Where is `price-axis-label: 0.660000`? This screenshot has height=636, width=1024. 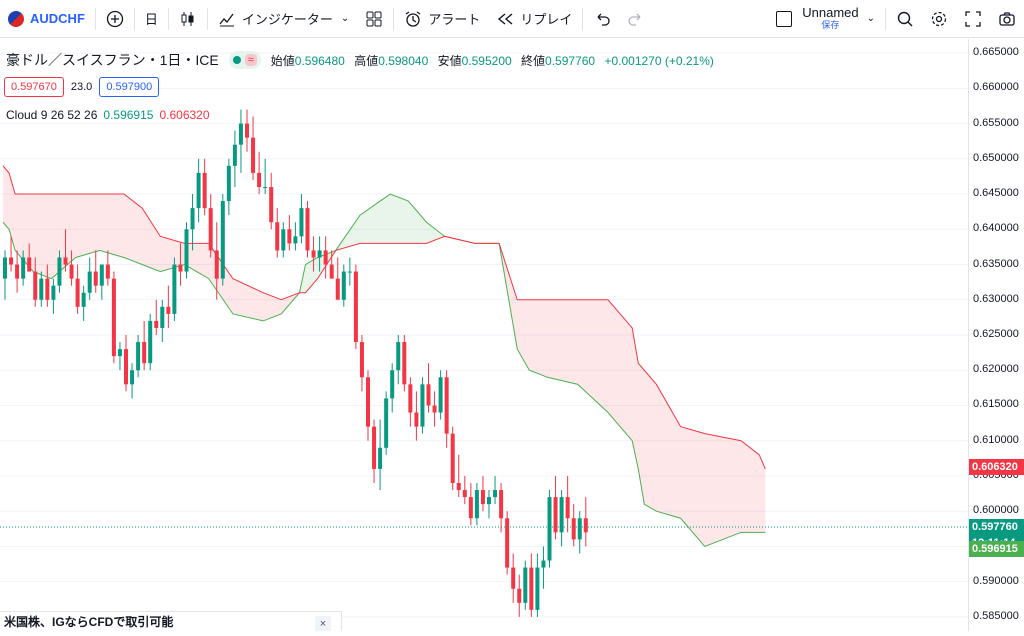 price-axis-label: 0.660000 is located at coordinates (996, 87).